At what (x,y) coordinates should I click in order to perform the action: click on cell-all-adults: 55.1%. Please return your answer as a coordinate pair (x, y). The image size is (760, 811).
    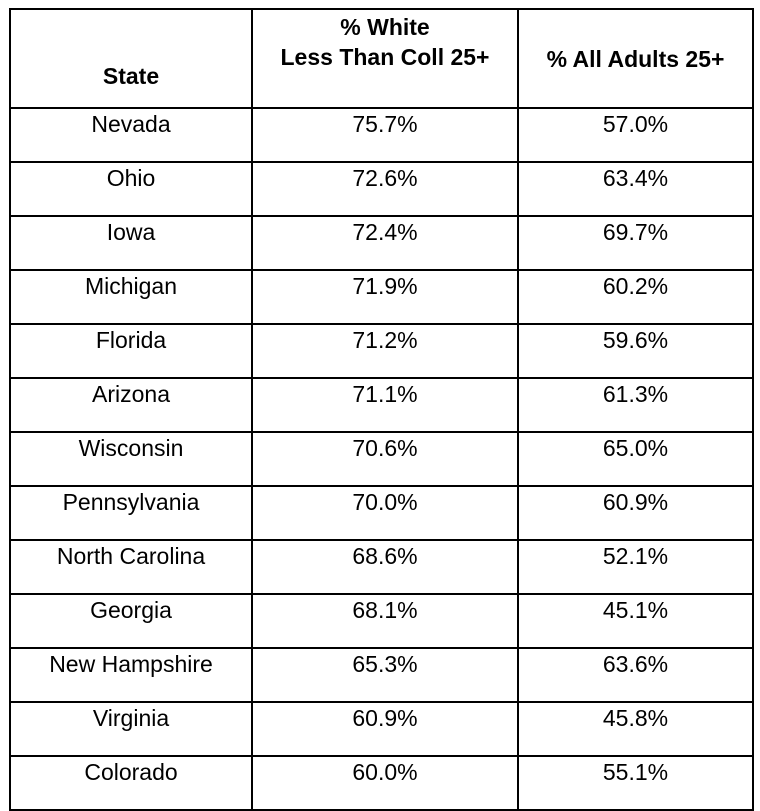
    Looking at the image, I should click on (635, 783).